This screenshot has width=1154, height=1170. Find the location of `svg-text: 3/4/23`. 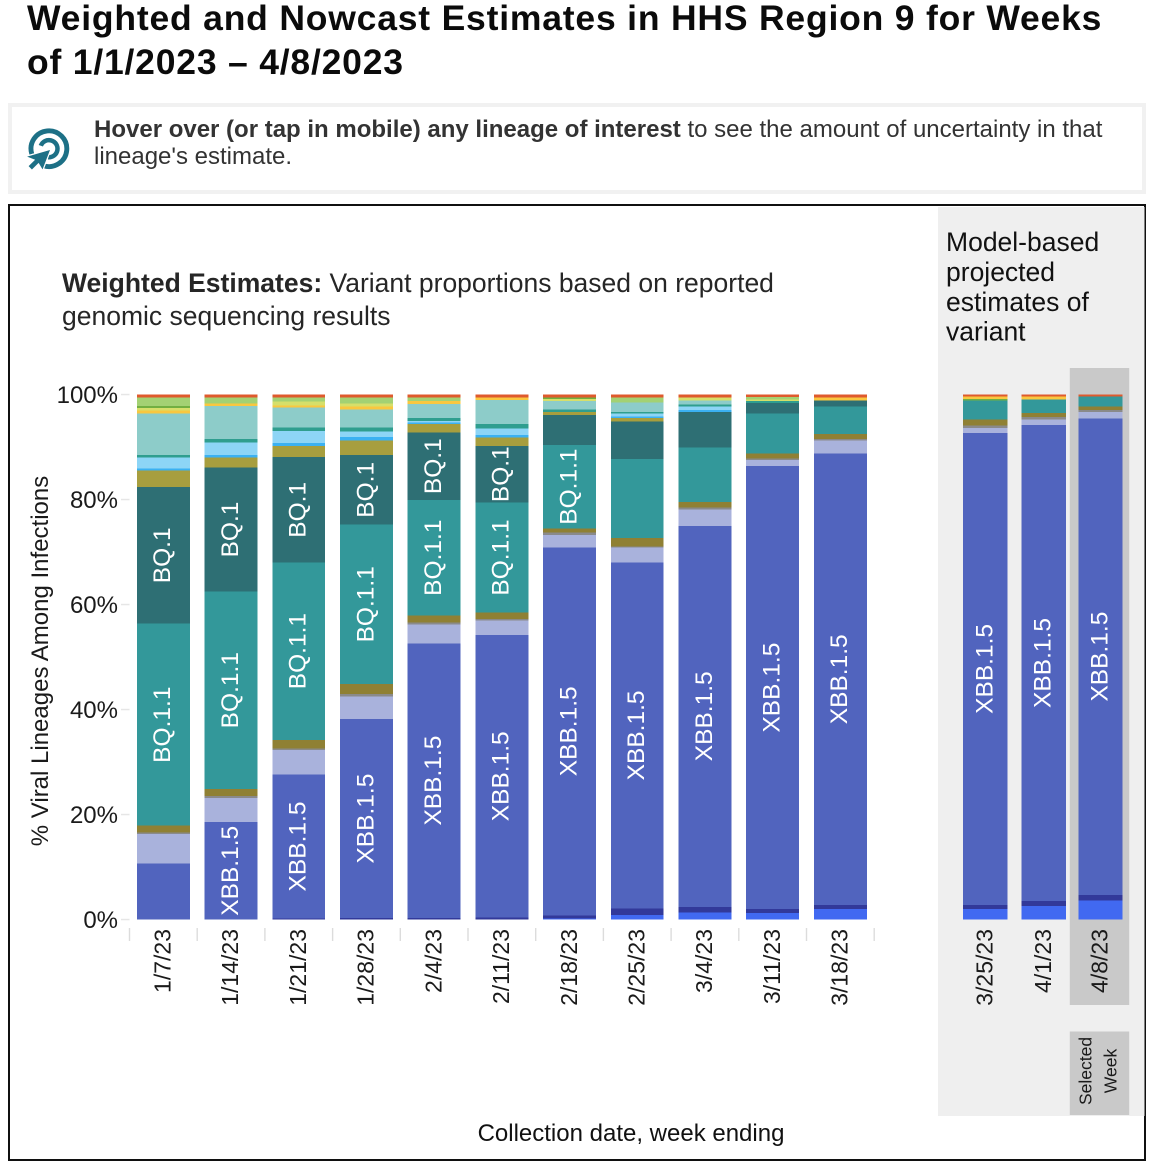

svg-text: 3/4/23 is located at coordinates (704, 961).